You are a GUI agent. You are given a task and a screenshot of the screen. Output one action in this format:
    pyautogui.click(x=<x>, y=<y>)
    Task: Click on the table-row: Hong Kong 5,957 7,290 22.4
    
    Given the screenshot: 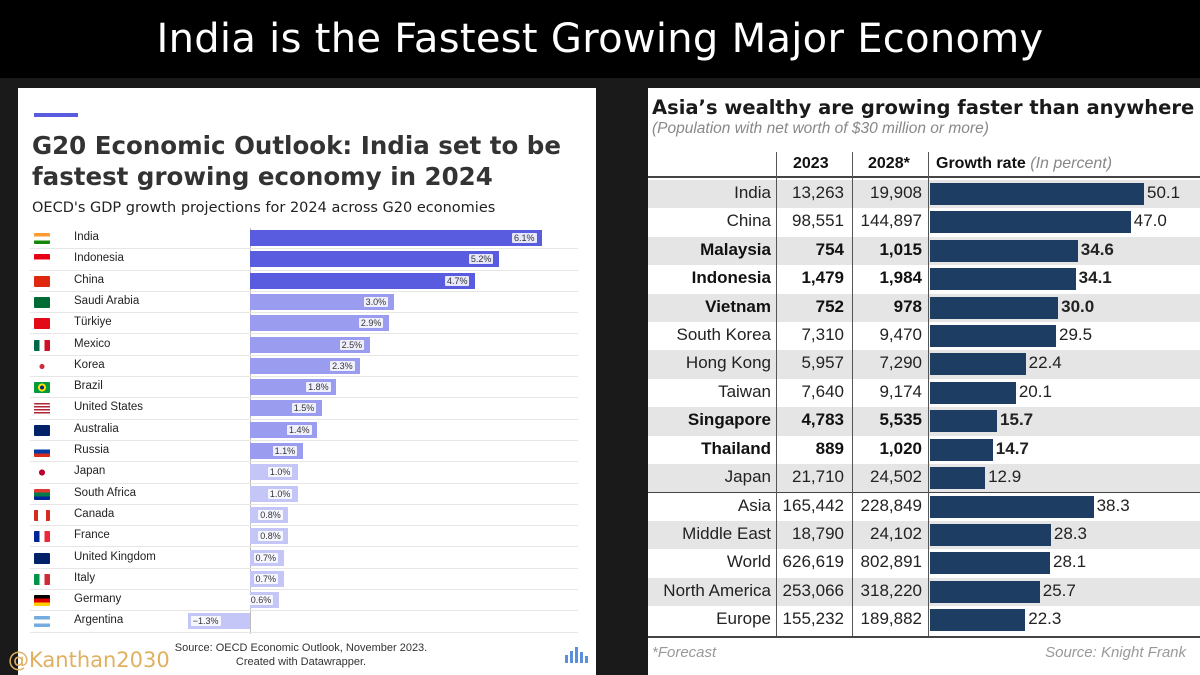 What is the action you would take?
    pyautogui.click(x=924, y=364)
    